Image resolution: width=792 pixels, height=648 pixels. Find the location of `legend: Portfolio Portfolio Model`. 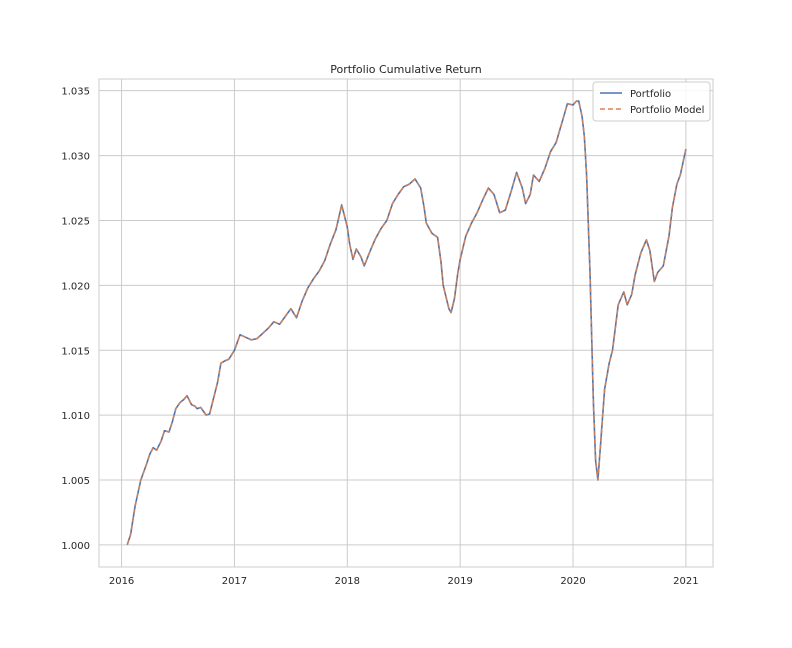

legend: Portfolio Portfolio Model is located at coordinates (651, 101).